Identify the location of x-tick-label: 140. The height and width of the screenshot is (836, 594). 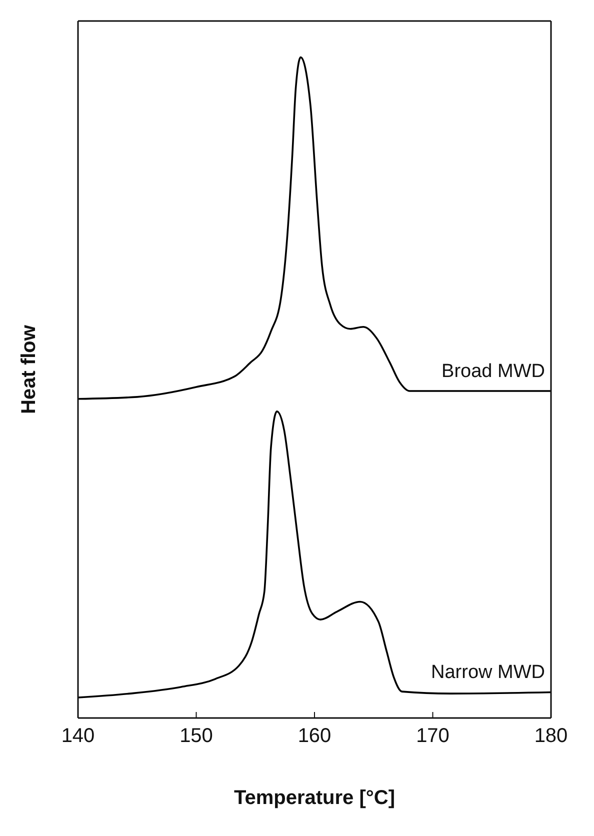
(78, 736).